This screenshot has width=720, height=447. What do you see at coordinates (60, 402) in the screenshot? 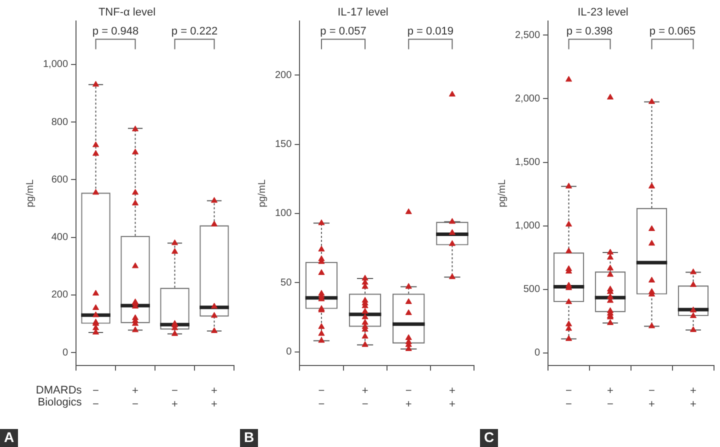
I see `text: Biologics` at bounding box center [60, 402].